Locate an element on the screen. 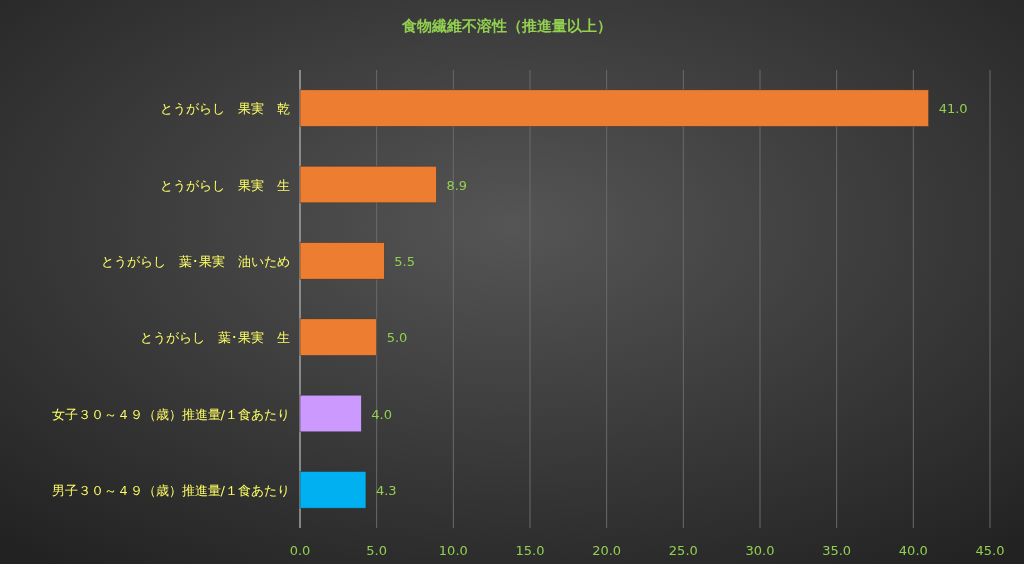 The height and width of the screenshot is (564, 1024). x-tick-label: 20.0 is located at coordinates (607, 550).